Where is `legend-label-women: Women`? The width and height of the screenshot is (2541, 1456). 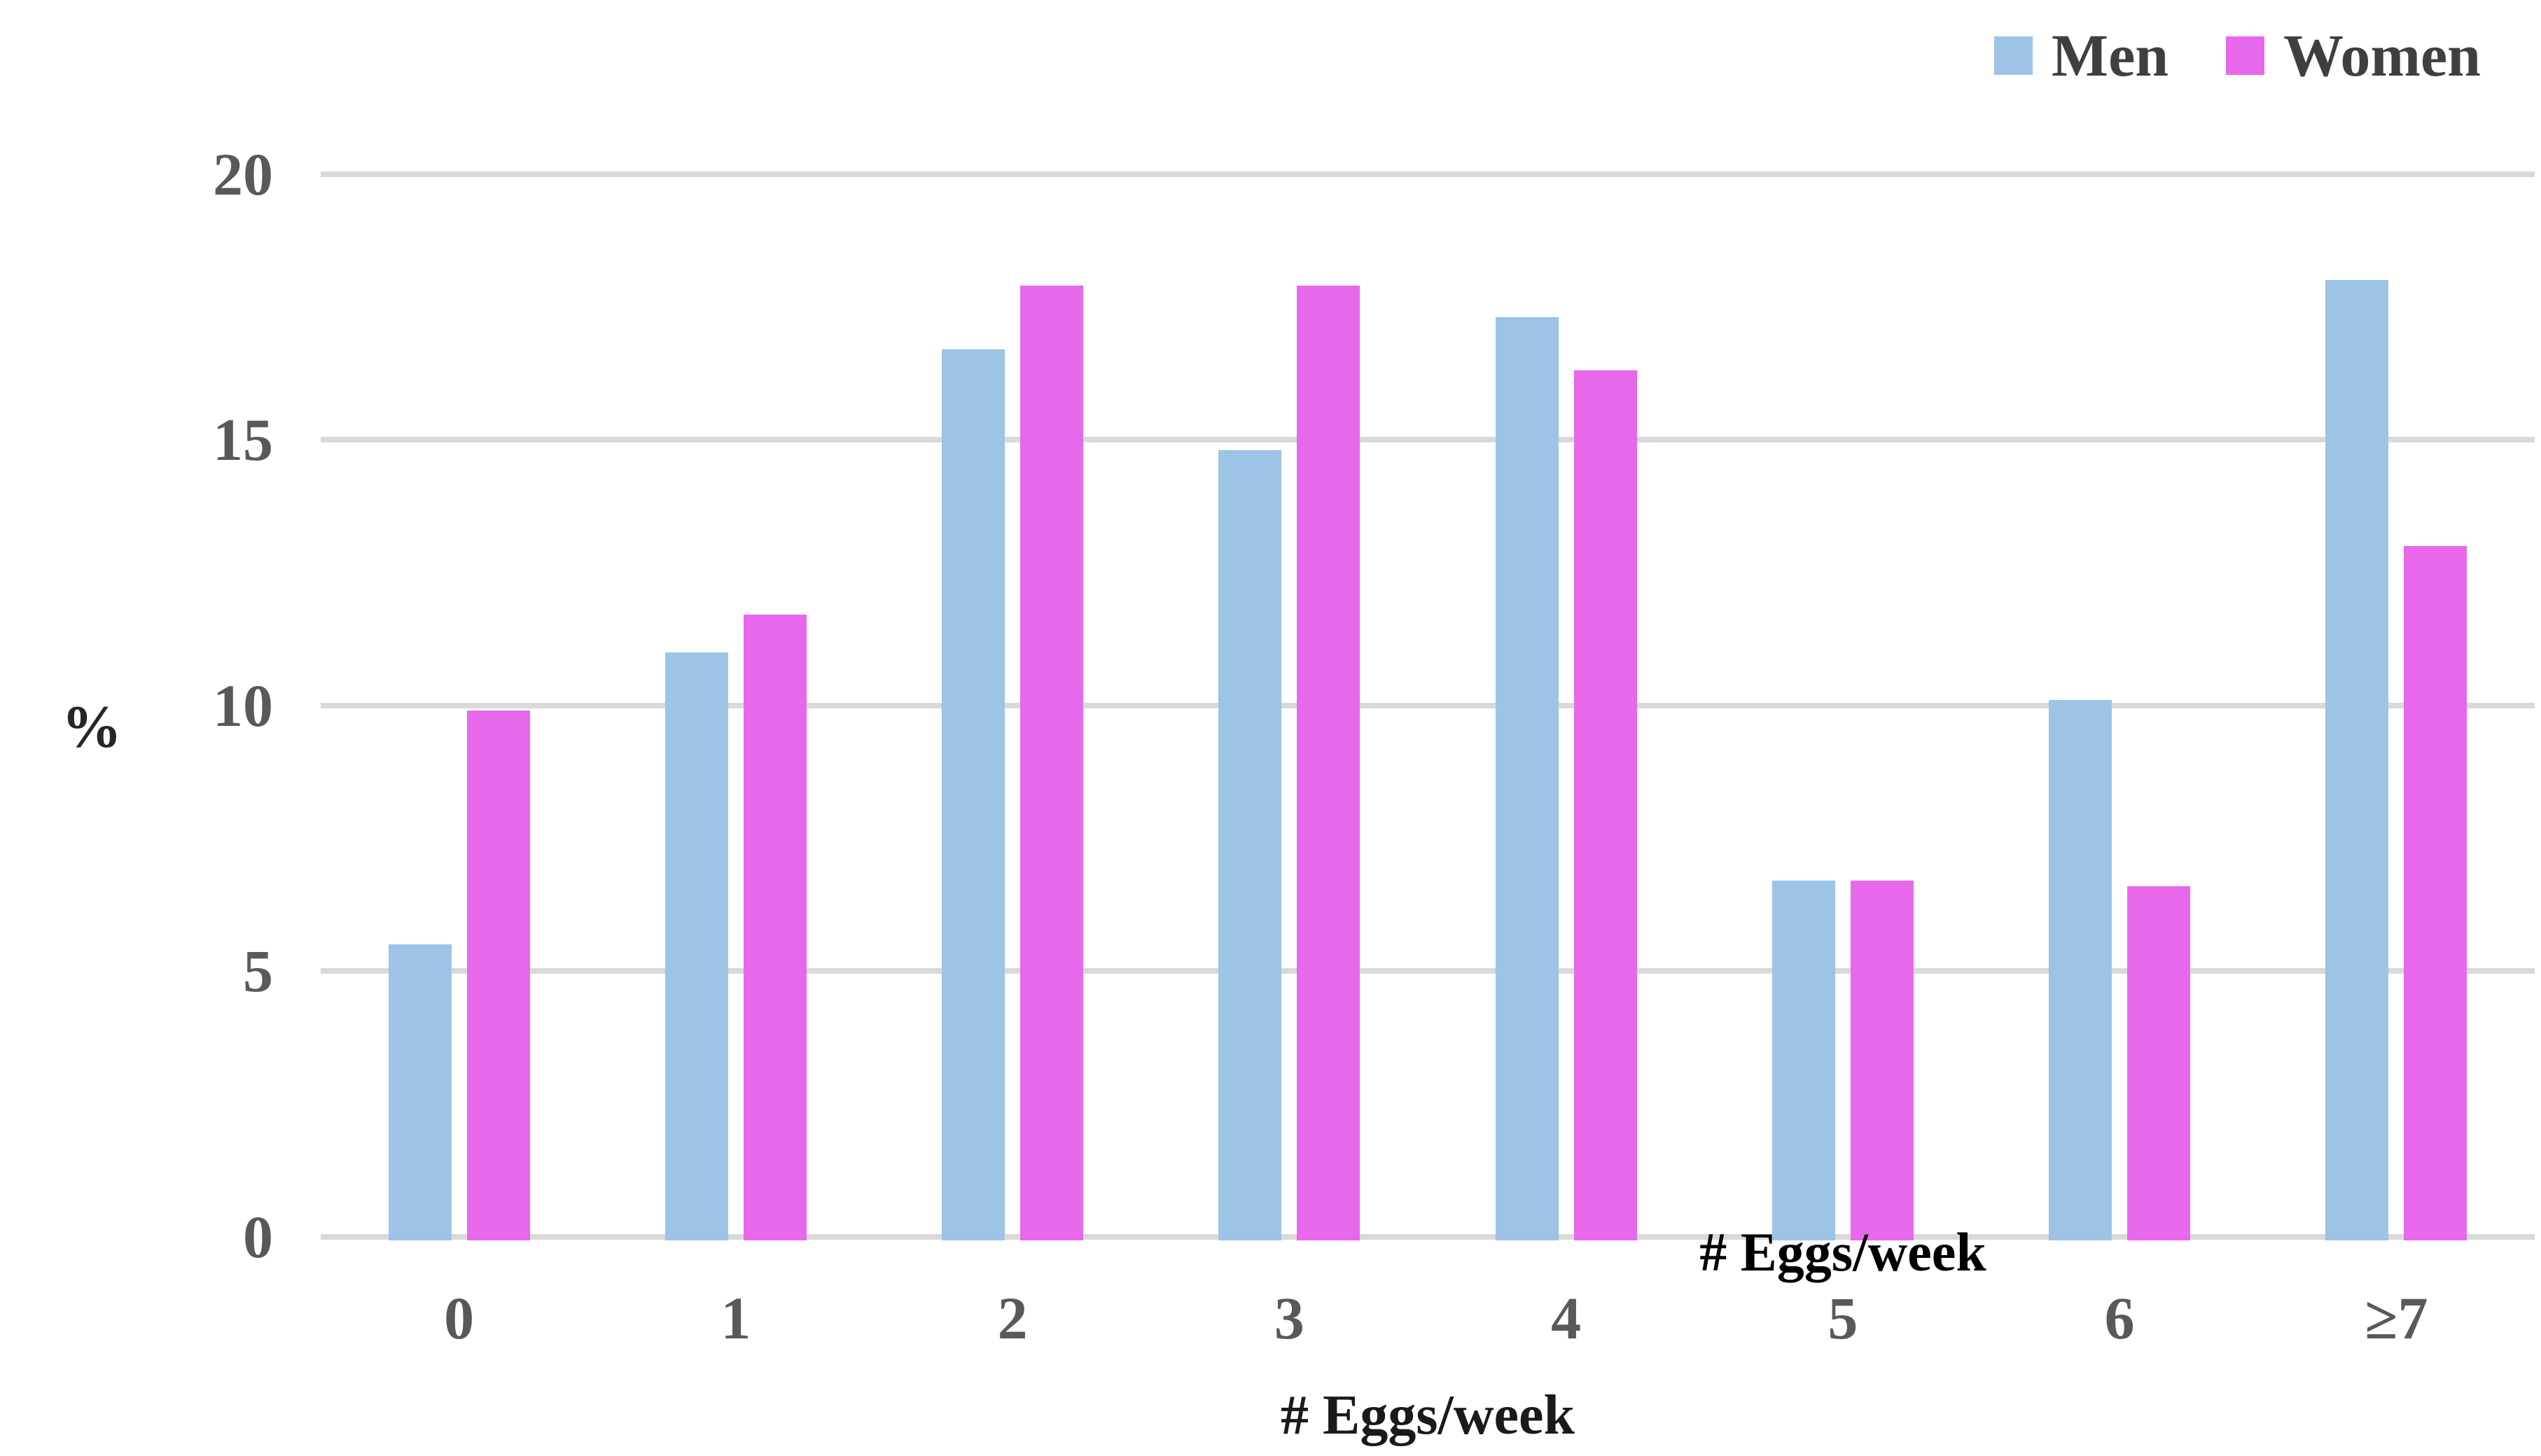
legend-label-women: Women is located at coordinates (2382, 55).